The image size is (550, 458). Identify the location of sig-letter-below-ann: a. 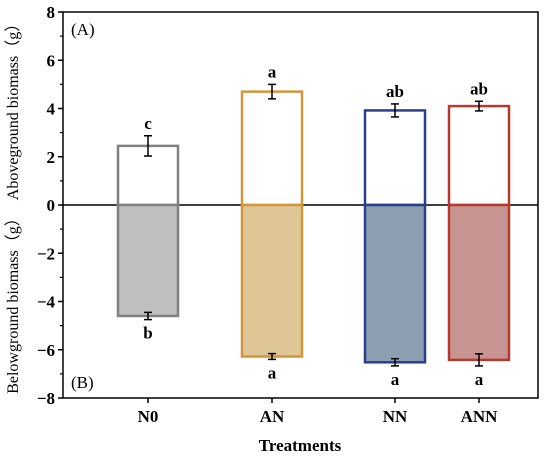
(479, 379).